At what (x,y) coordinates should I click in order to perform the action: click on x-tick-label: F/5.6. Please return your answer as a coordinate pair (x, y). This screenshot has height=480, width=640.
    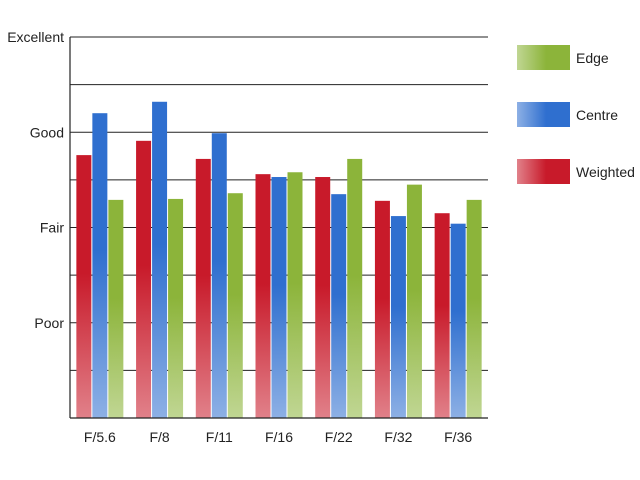
    Looking at the image, I should click on (100, 437).